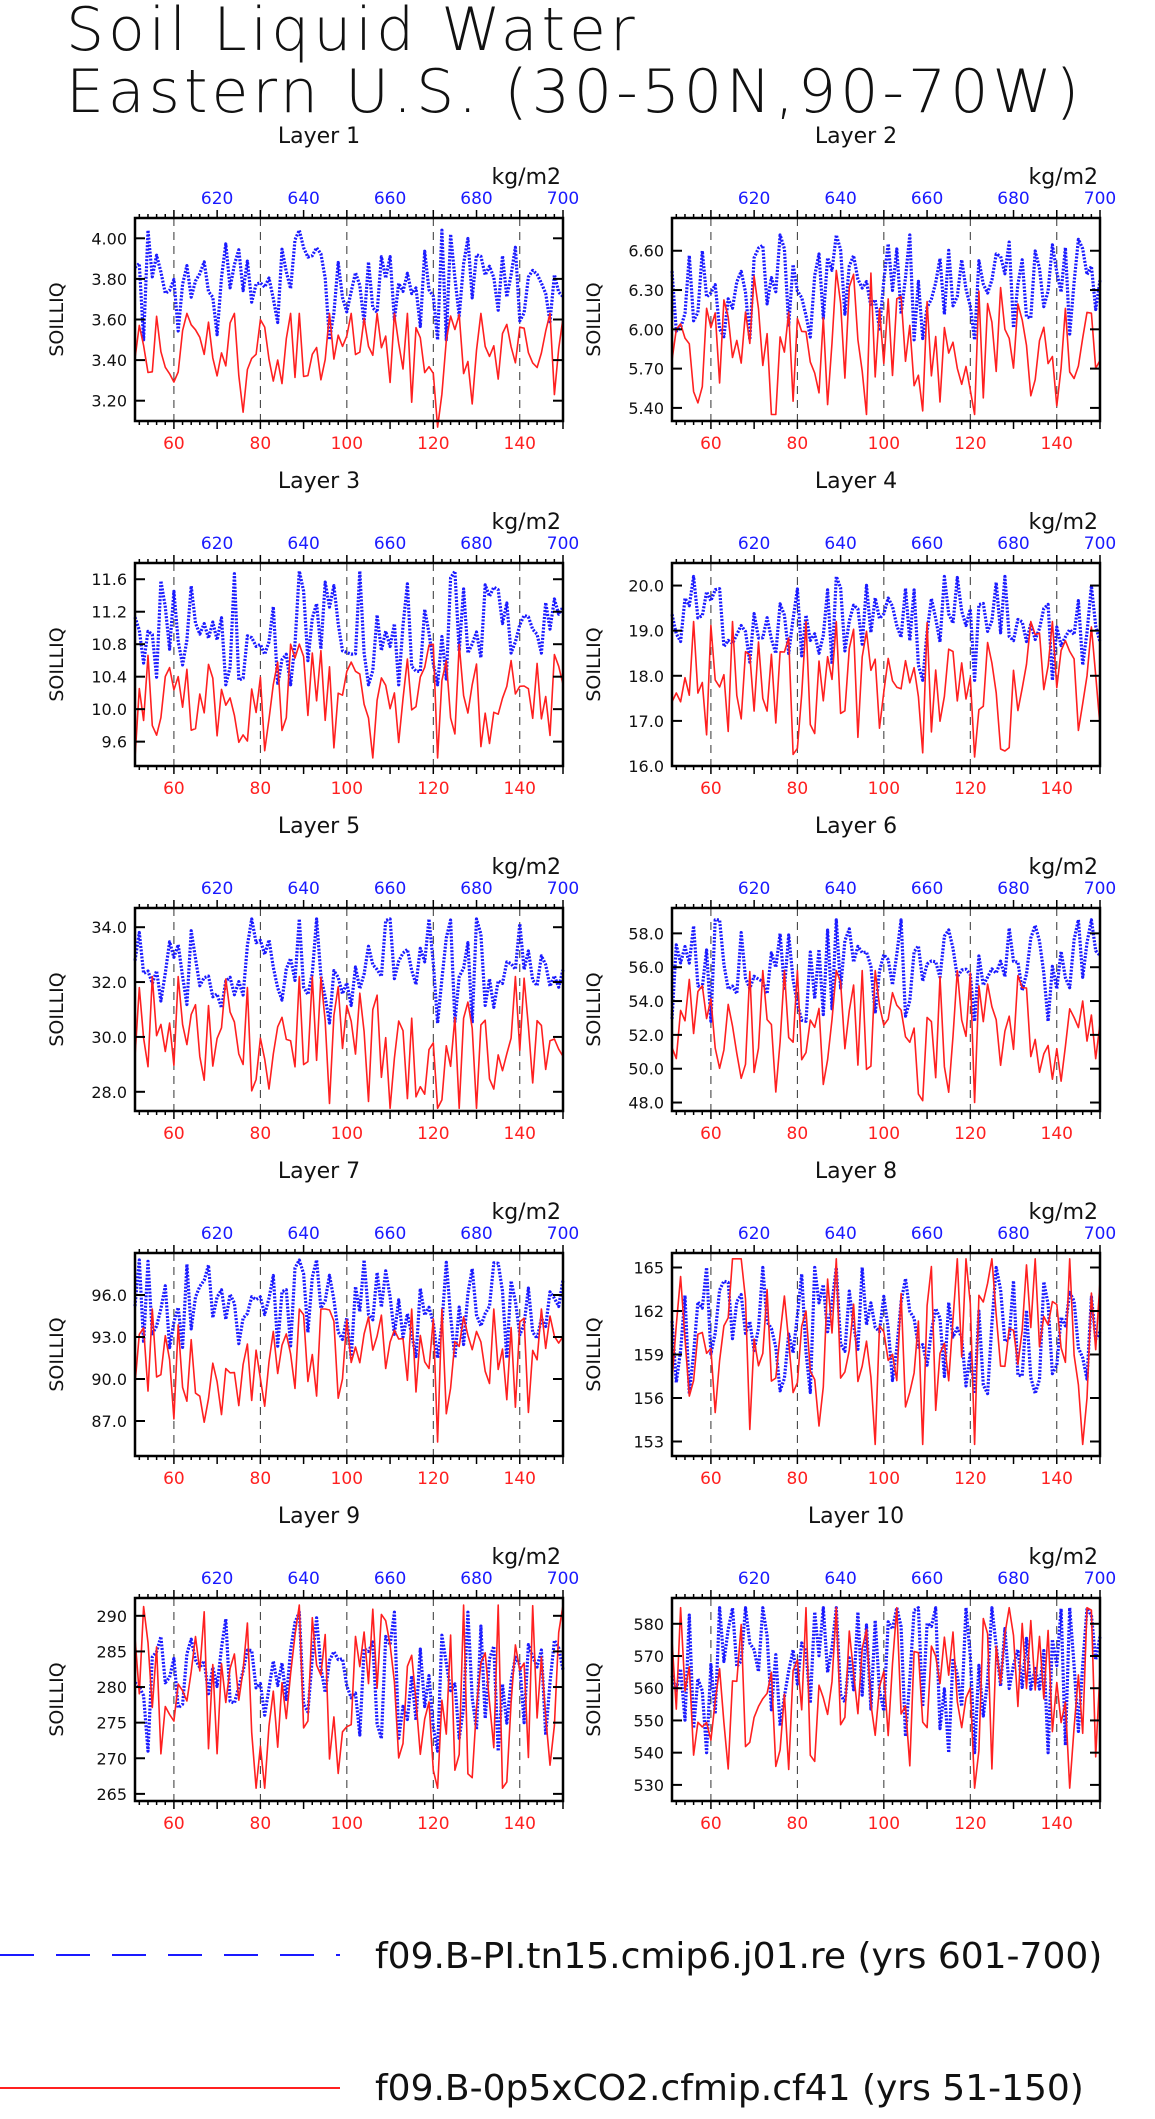  Describe the element at coordinates (111, 1723) in the screenshot. I see `y-tick-label: 275` at that location.